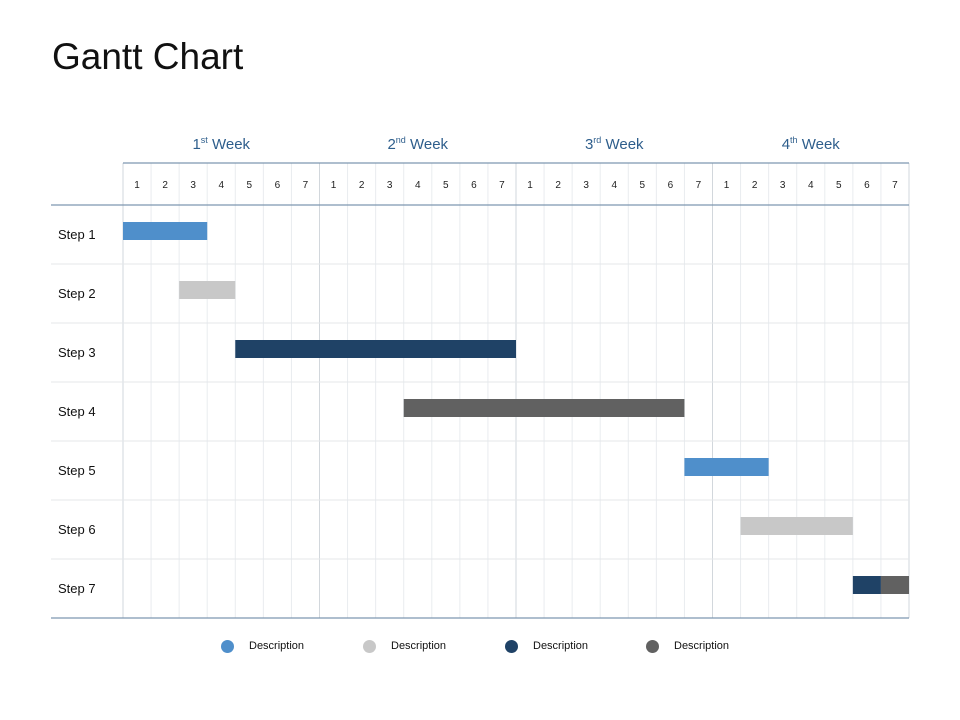 This screenshot has width=960, height=720. What do you see at coordinates (77, 293) in the screenshot?
I see `step-label: Step 2` at bounding box center [77, 293].